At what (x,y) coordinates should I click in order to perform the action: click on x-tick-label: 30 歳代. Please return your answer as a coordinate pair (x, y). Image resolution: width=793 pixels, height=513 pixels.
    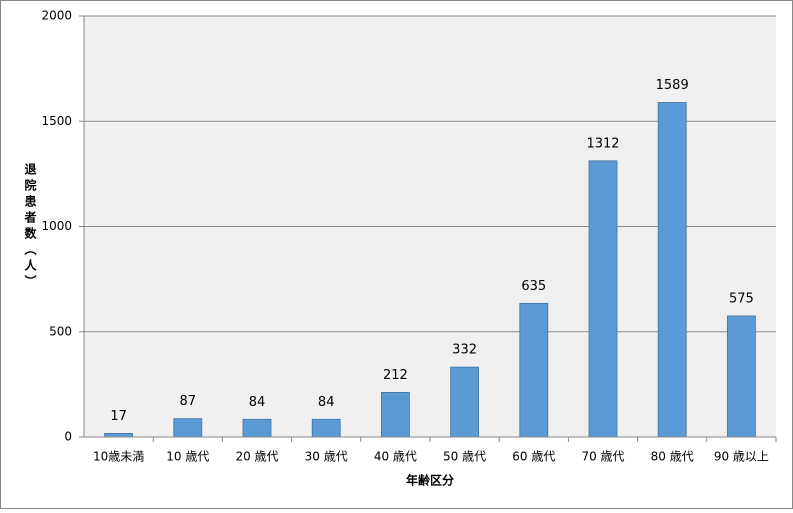
    Looking at the image, I should click on (326, 457).